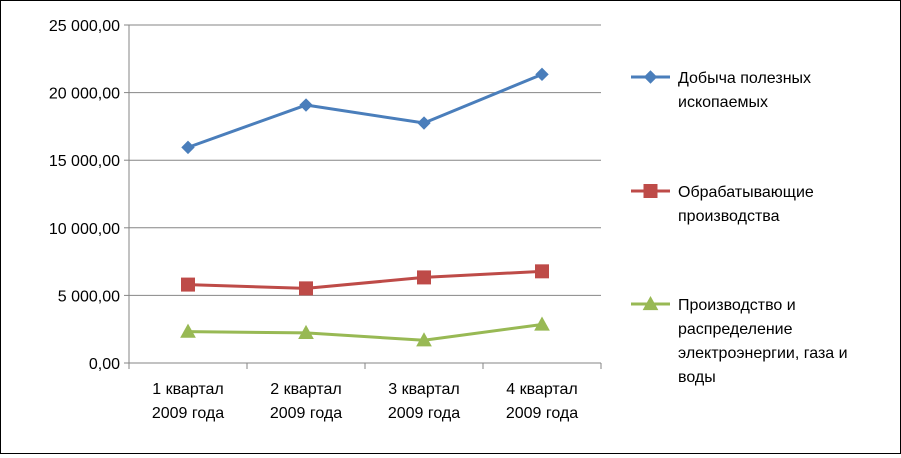  Describe the element at coordinates (306, 389) in the screenshot. I see `x-tick-label: 2 квартал` at that location.